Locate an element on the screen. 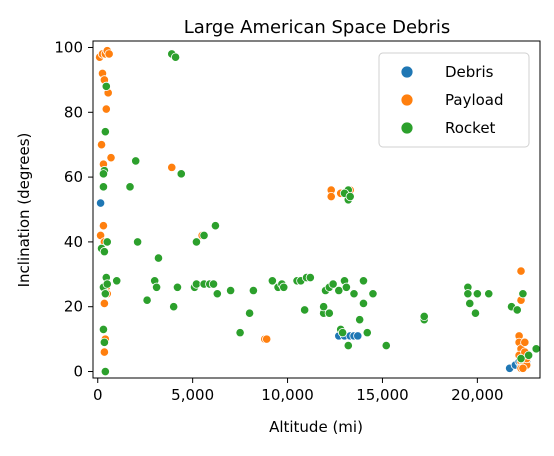 Image resolution: width=554 pixels, height=456 pixels. legend-items: Debris Payload Rocket is located at coordinates (452, 100).